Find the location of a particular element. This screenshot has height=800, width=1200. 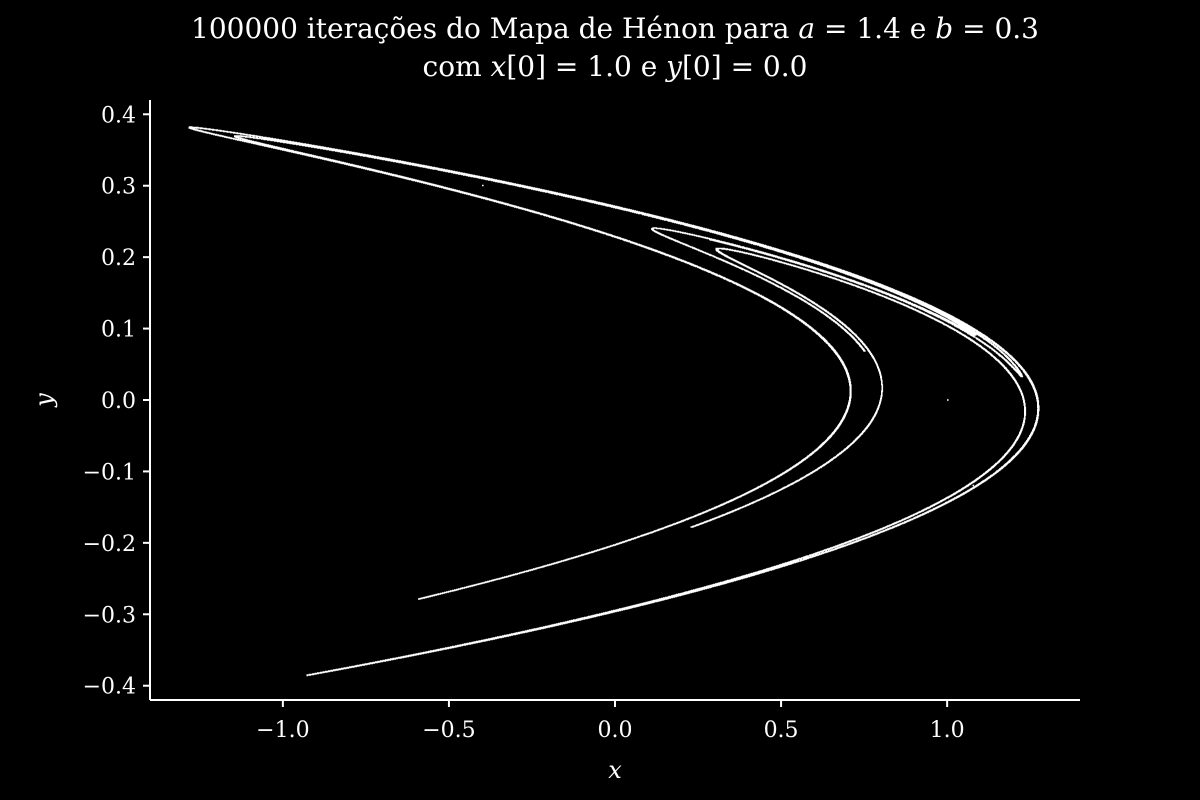

x-axis-label: x is located at coordinates (615, 770).